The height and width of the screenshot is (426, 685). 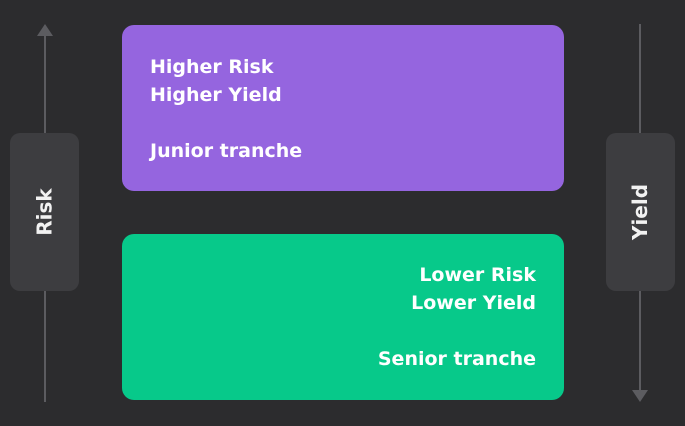 What do you see at coordinates (477, 275) in the screenshot?
I see `senior-risk-label: Lower Risk` at bounding box center [477, 275].